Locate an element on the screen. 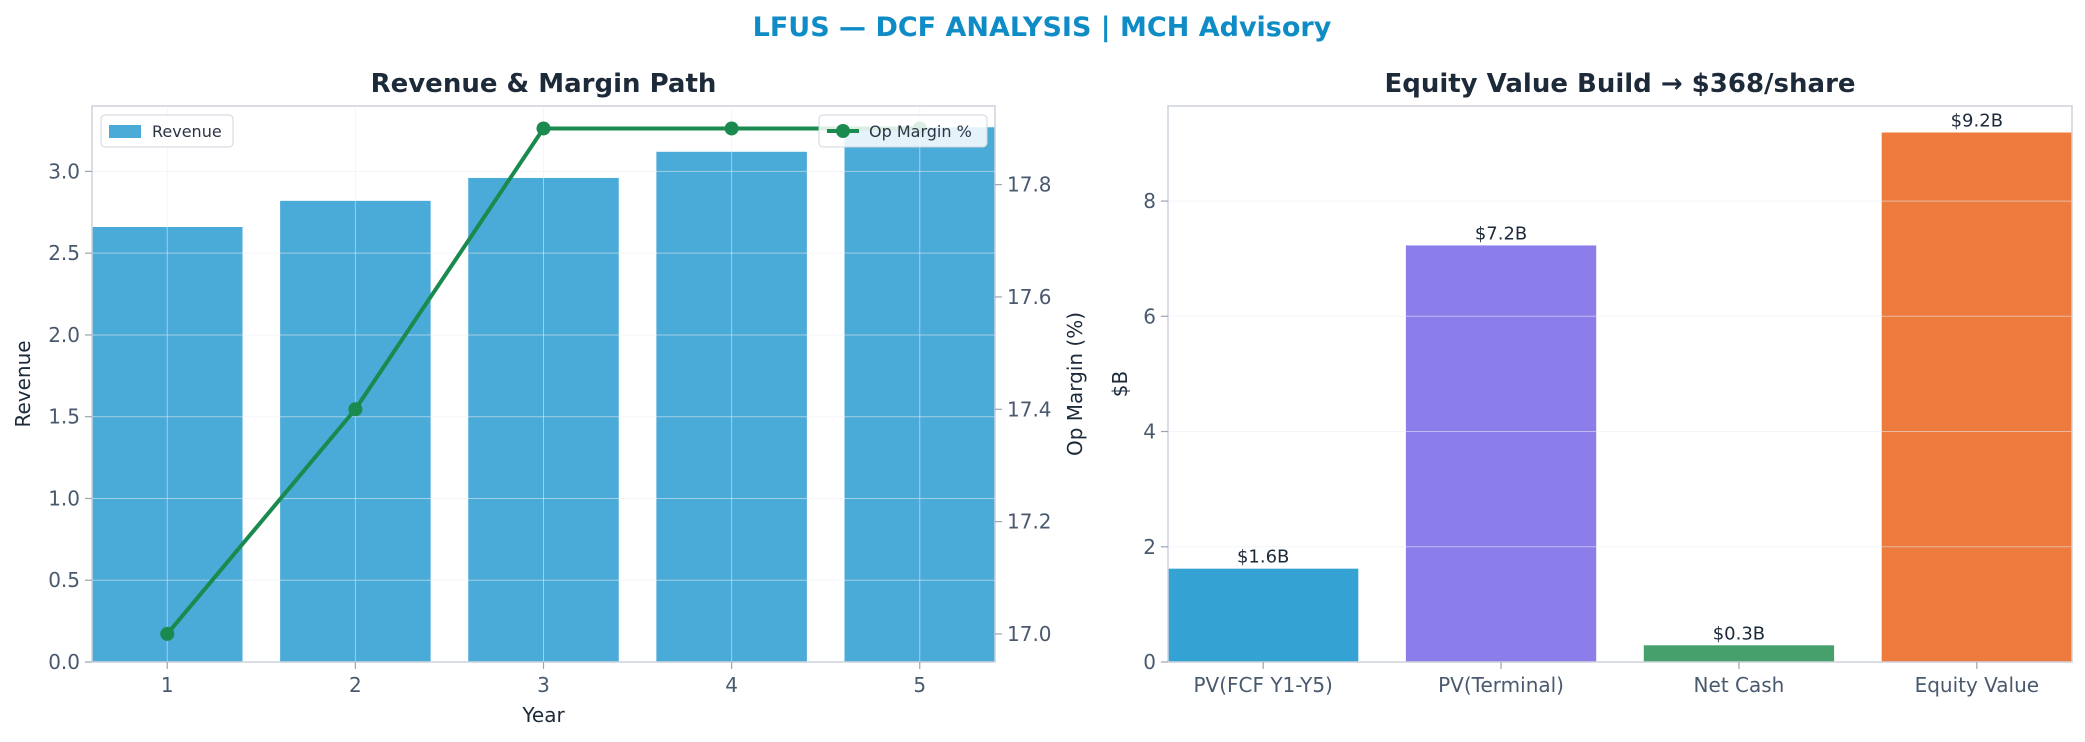 This screenshot has height=742, width=2085. xtick-label: PV(Terminal) is located at coordinates (1501, 685).